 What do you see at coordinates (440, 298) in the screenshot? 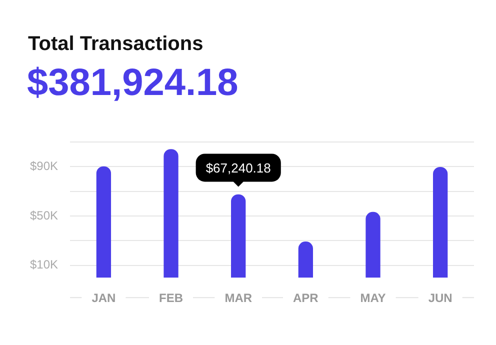
I see `x-tick-label: JUN` at bounding box center [440, 298].